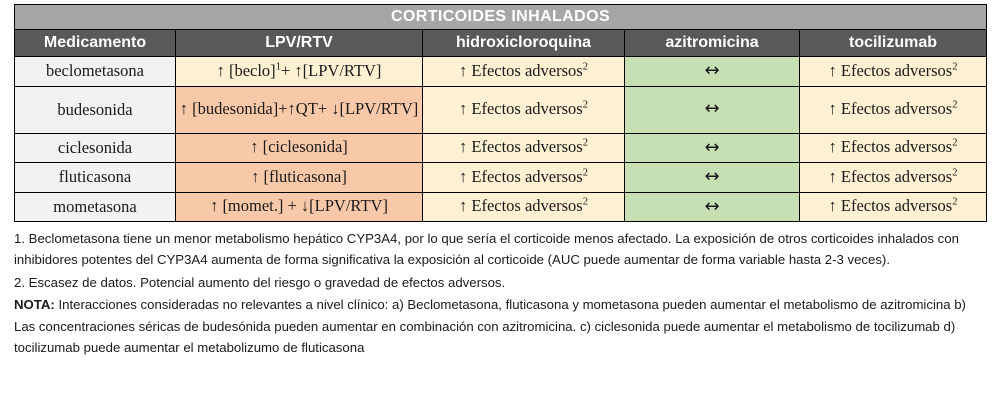 This screenshot has height=406, width=1000. What do you see at coordinates (95, 109) in the screenshot?
I see `cell-medicamento: budesonida` at bounding box center [95, 109].